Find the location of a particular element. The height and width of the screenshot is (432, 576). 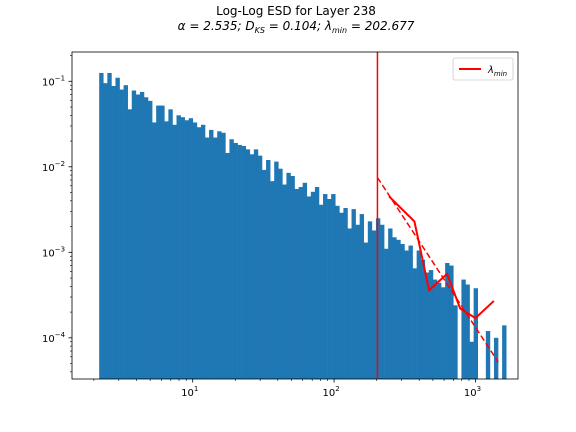

fit-line-dashed is located at coordinates (437, 270).